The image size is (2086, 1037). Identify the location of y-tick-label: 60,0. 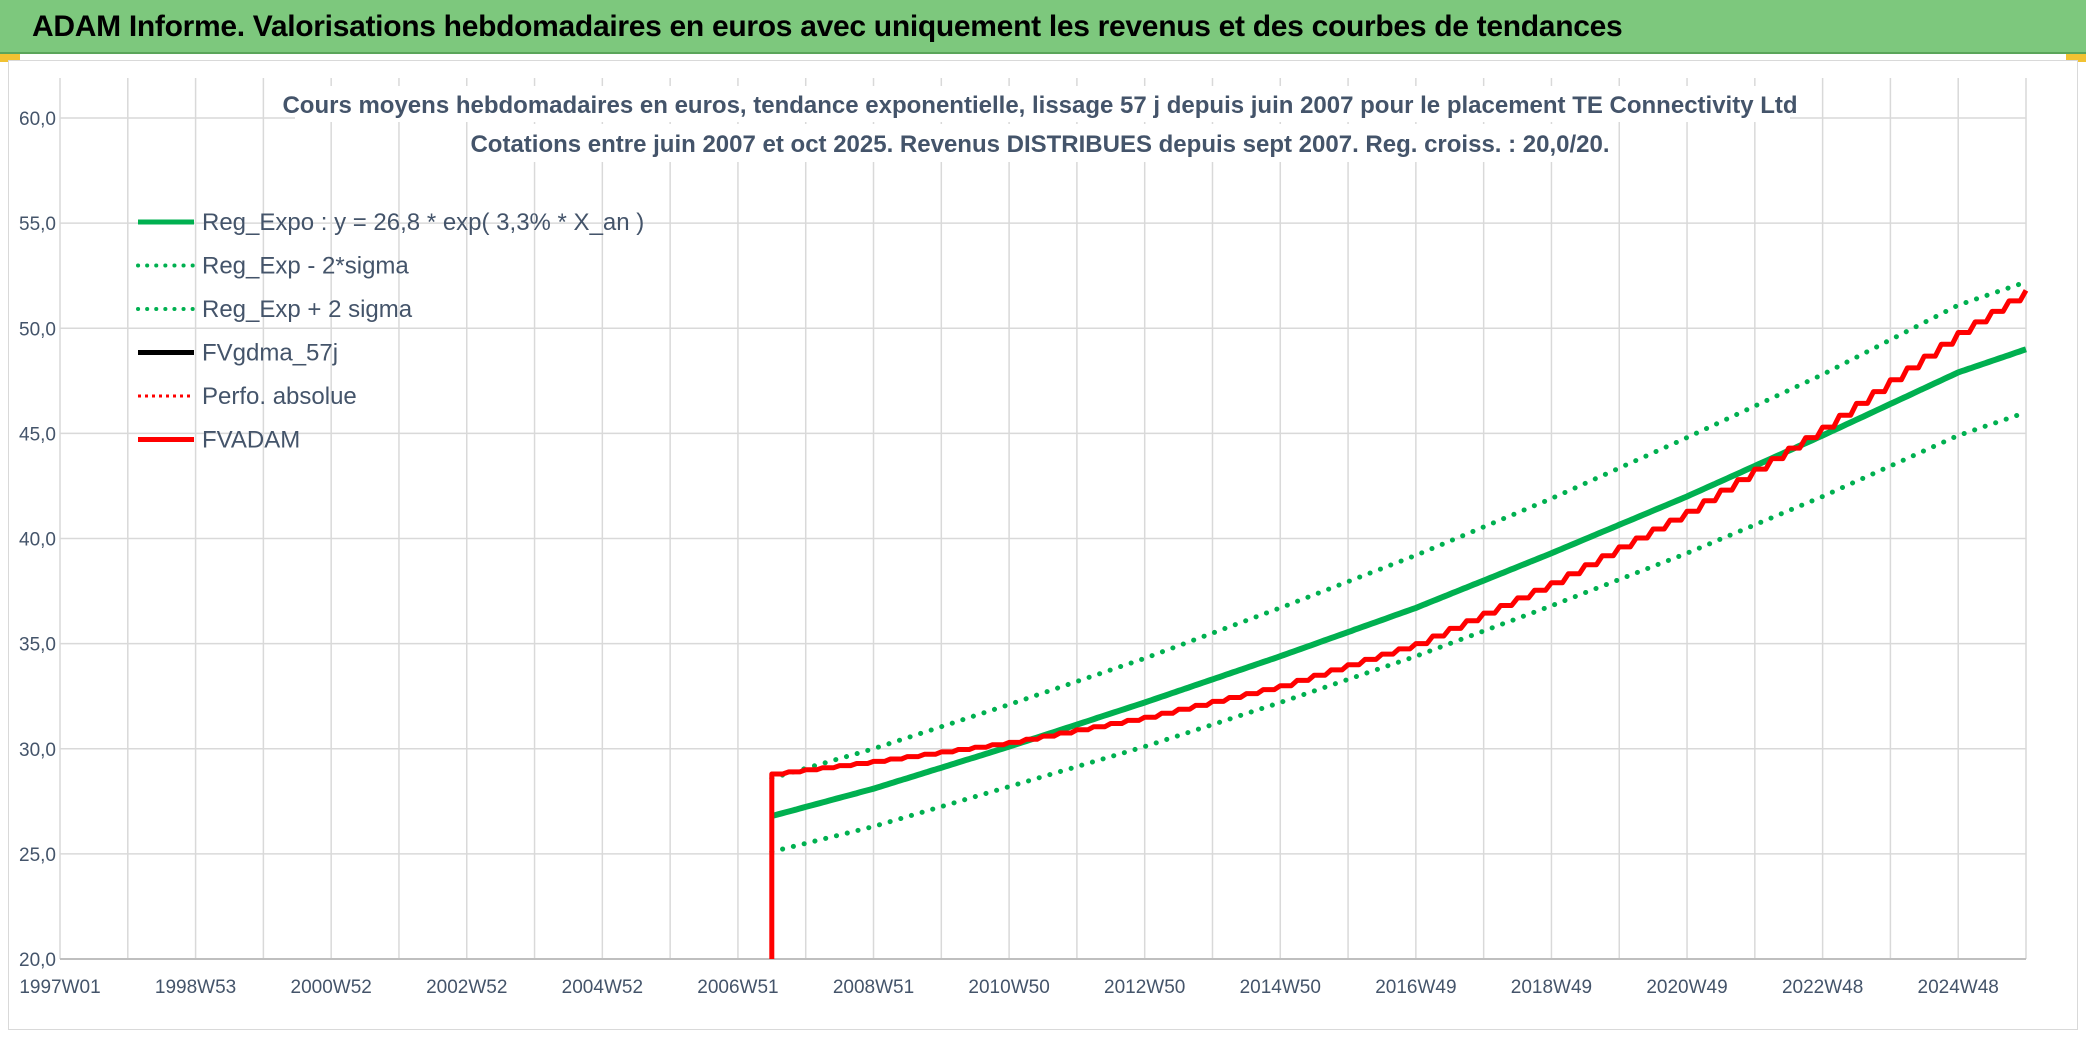
(37, 119).